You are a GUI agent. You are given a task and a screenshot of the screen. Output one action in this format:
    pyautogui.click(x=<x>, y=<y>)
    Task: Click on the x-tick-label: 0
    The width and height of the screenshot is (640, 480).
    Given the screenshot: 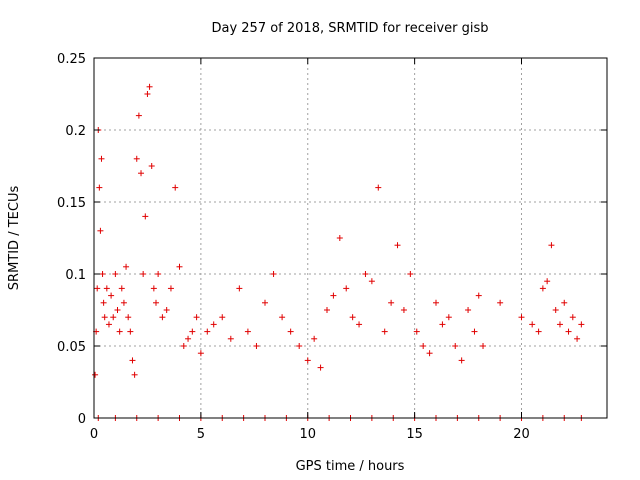 What is the action you would take?
    pyautogui.click(x=94, y=434)
    